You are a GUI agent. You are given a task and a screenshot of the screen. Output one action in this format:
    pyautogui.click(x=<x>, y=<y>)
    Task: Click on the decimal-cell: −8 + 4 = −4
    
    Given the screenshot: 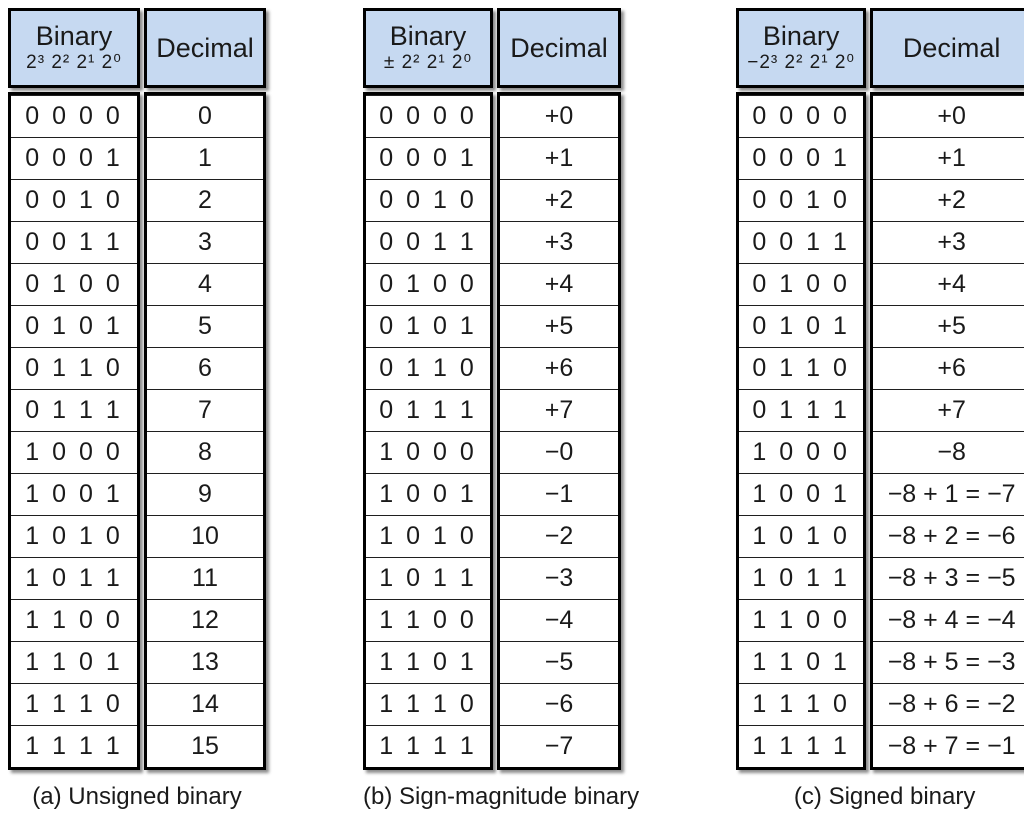 What is the action you would take?
    pyautogui.click(x=948, y=620)
    